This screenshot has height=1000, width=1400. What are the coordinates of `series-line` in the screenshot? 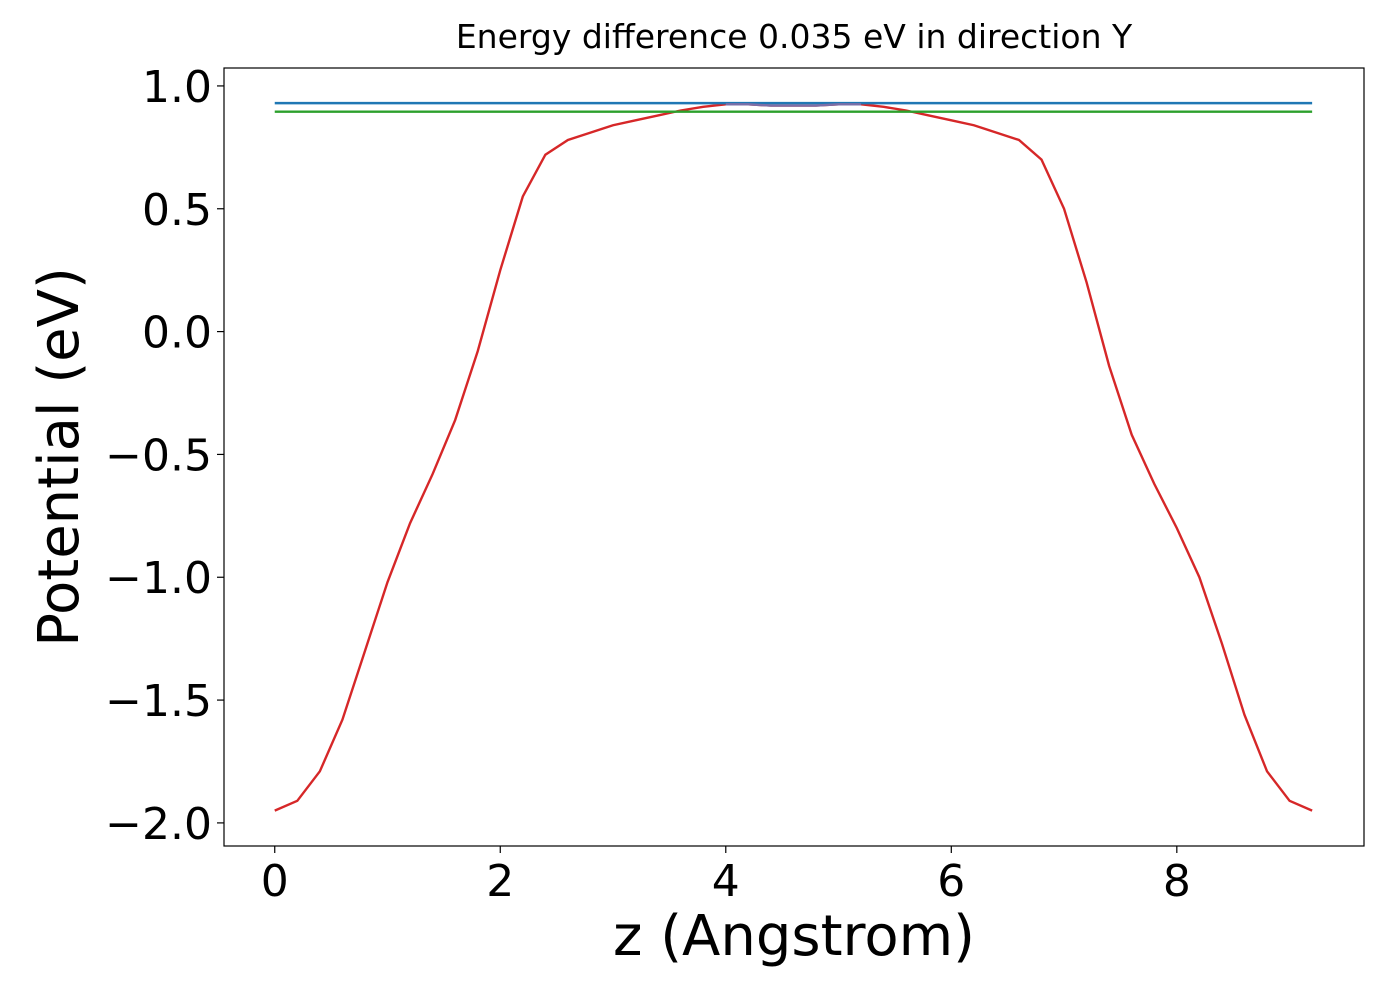 It's located at (793, 105).